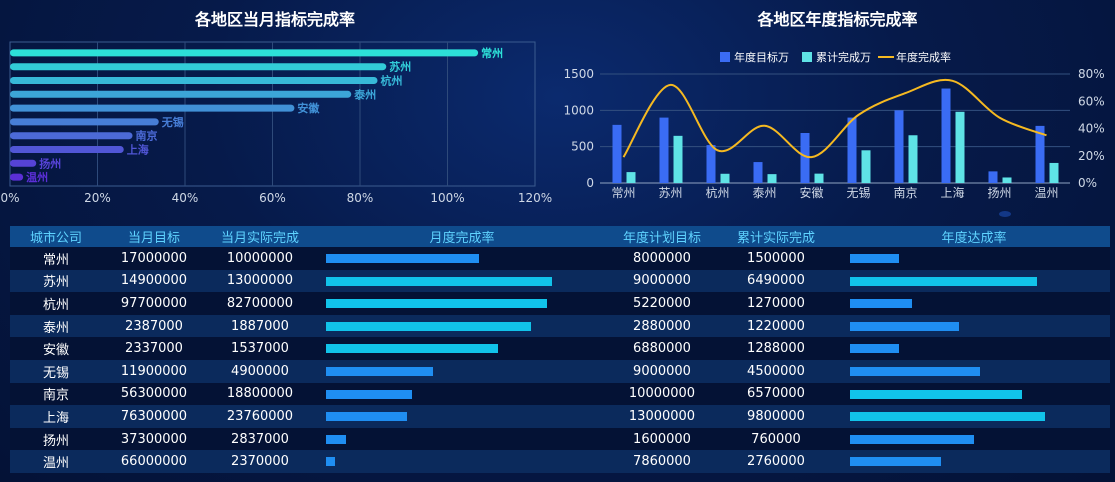 This screenshot has height=482, width=1115. I want to click on table-cell: 1887000, so click(260, 326).